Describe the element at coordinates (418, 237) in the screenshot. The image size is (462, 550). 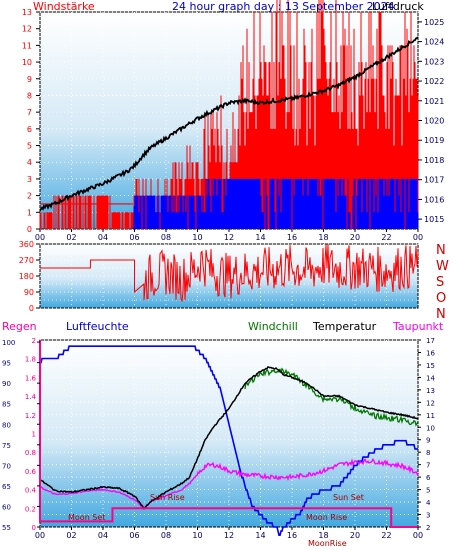
I see `x1-tick-label-12: 00` at that location.